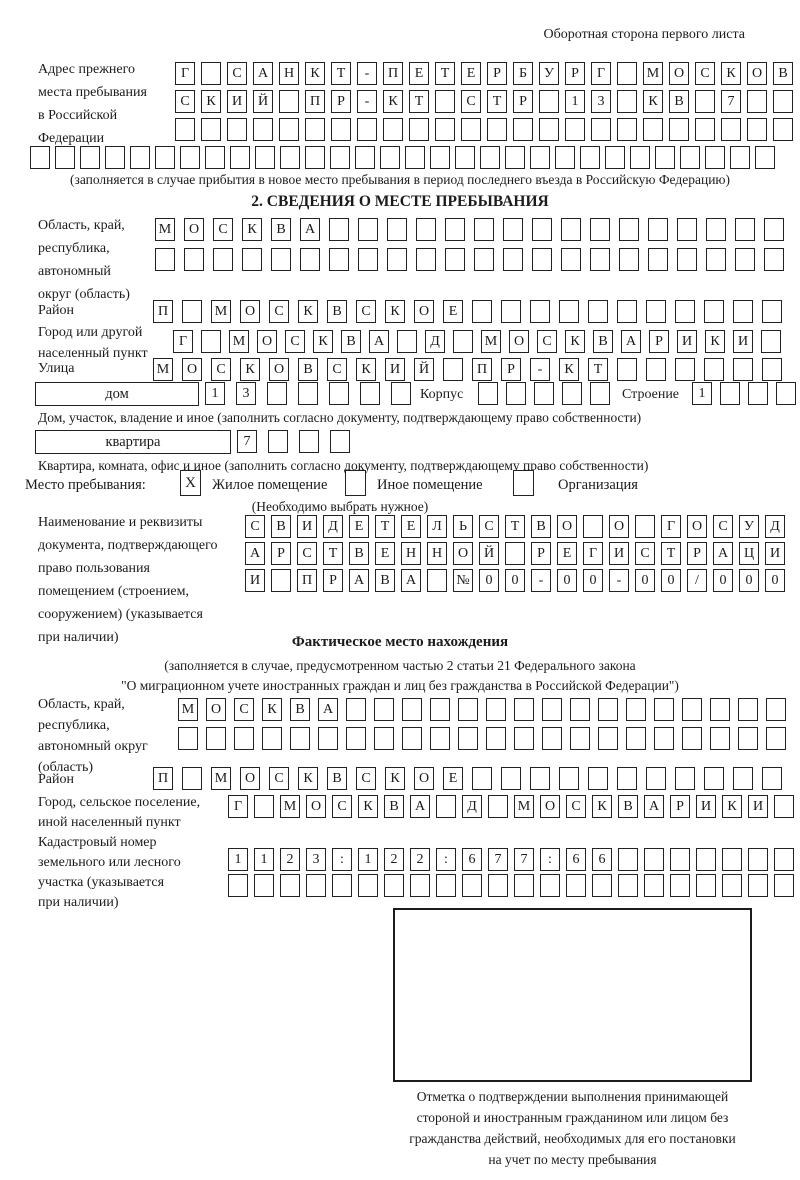 This screenshot has width=800, height=1180. What do you see at coordinates (420, 859) in the screenshot?
I see `char-cell: 2` at bounding box center [420, 859].